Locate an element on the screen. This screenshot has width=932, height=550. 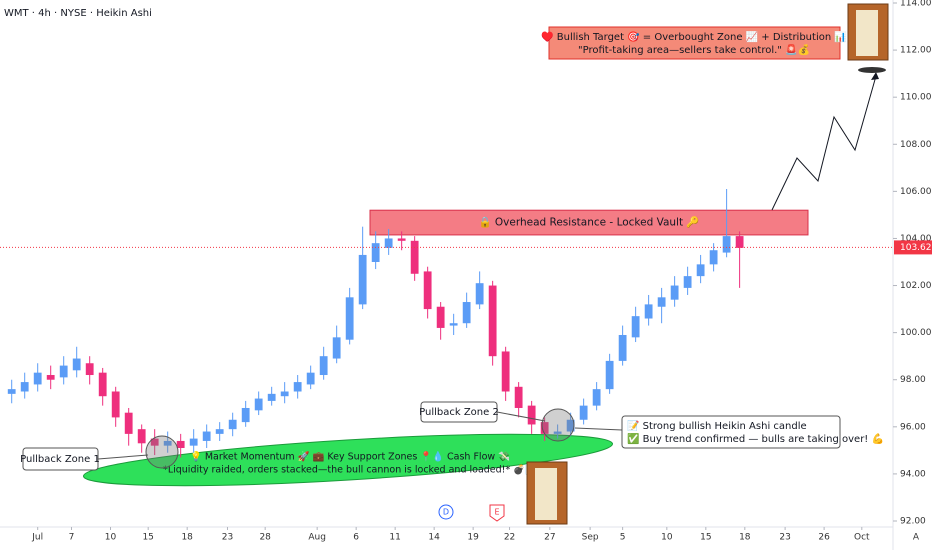
x-tick-label: Jul is located at coordinates (37, 538).